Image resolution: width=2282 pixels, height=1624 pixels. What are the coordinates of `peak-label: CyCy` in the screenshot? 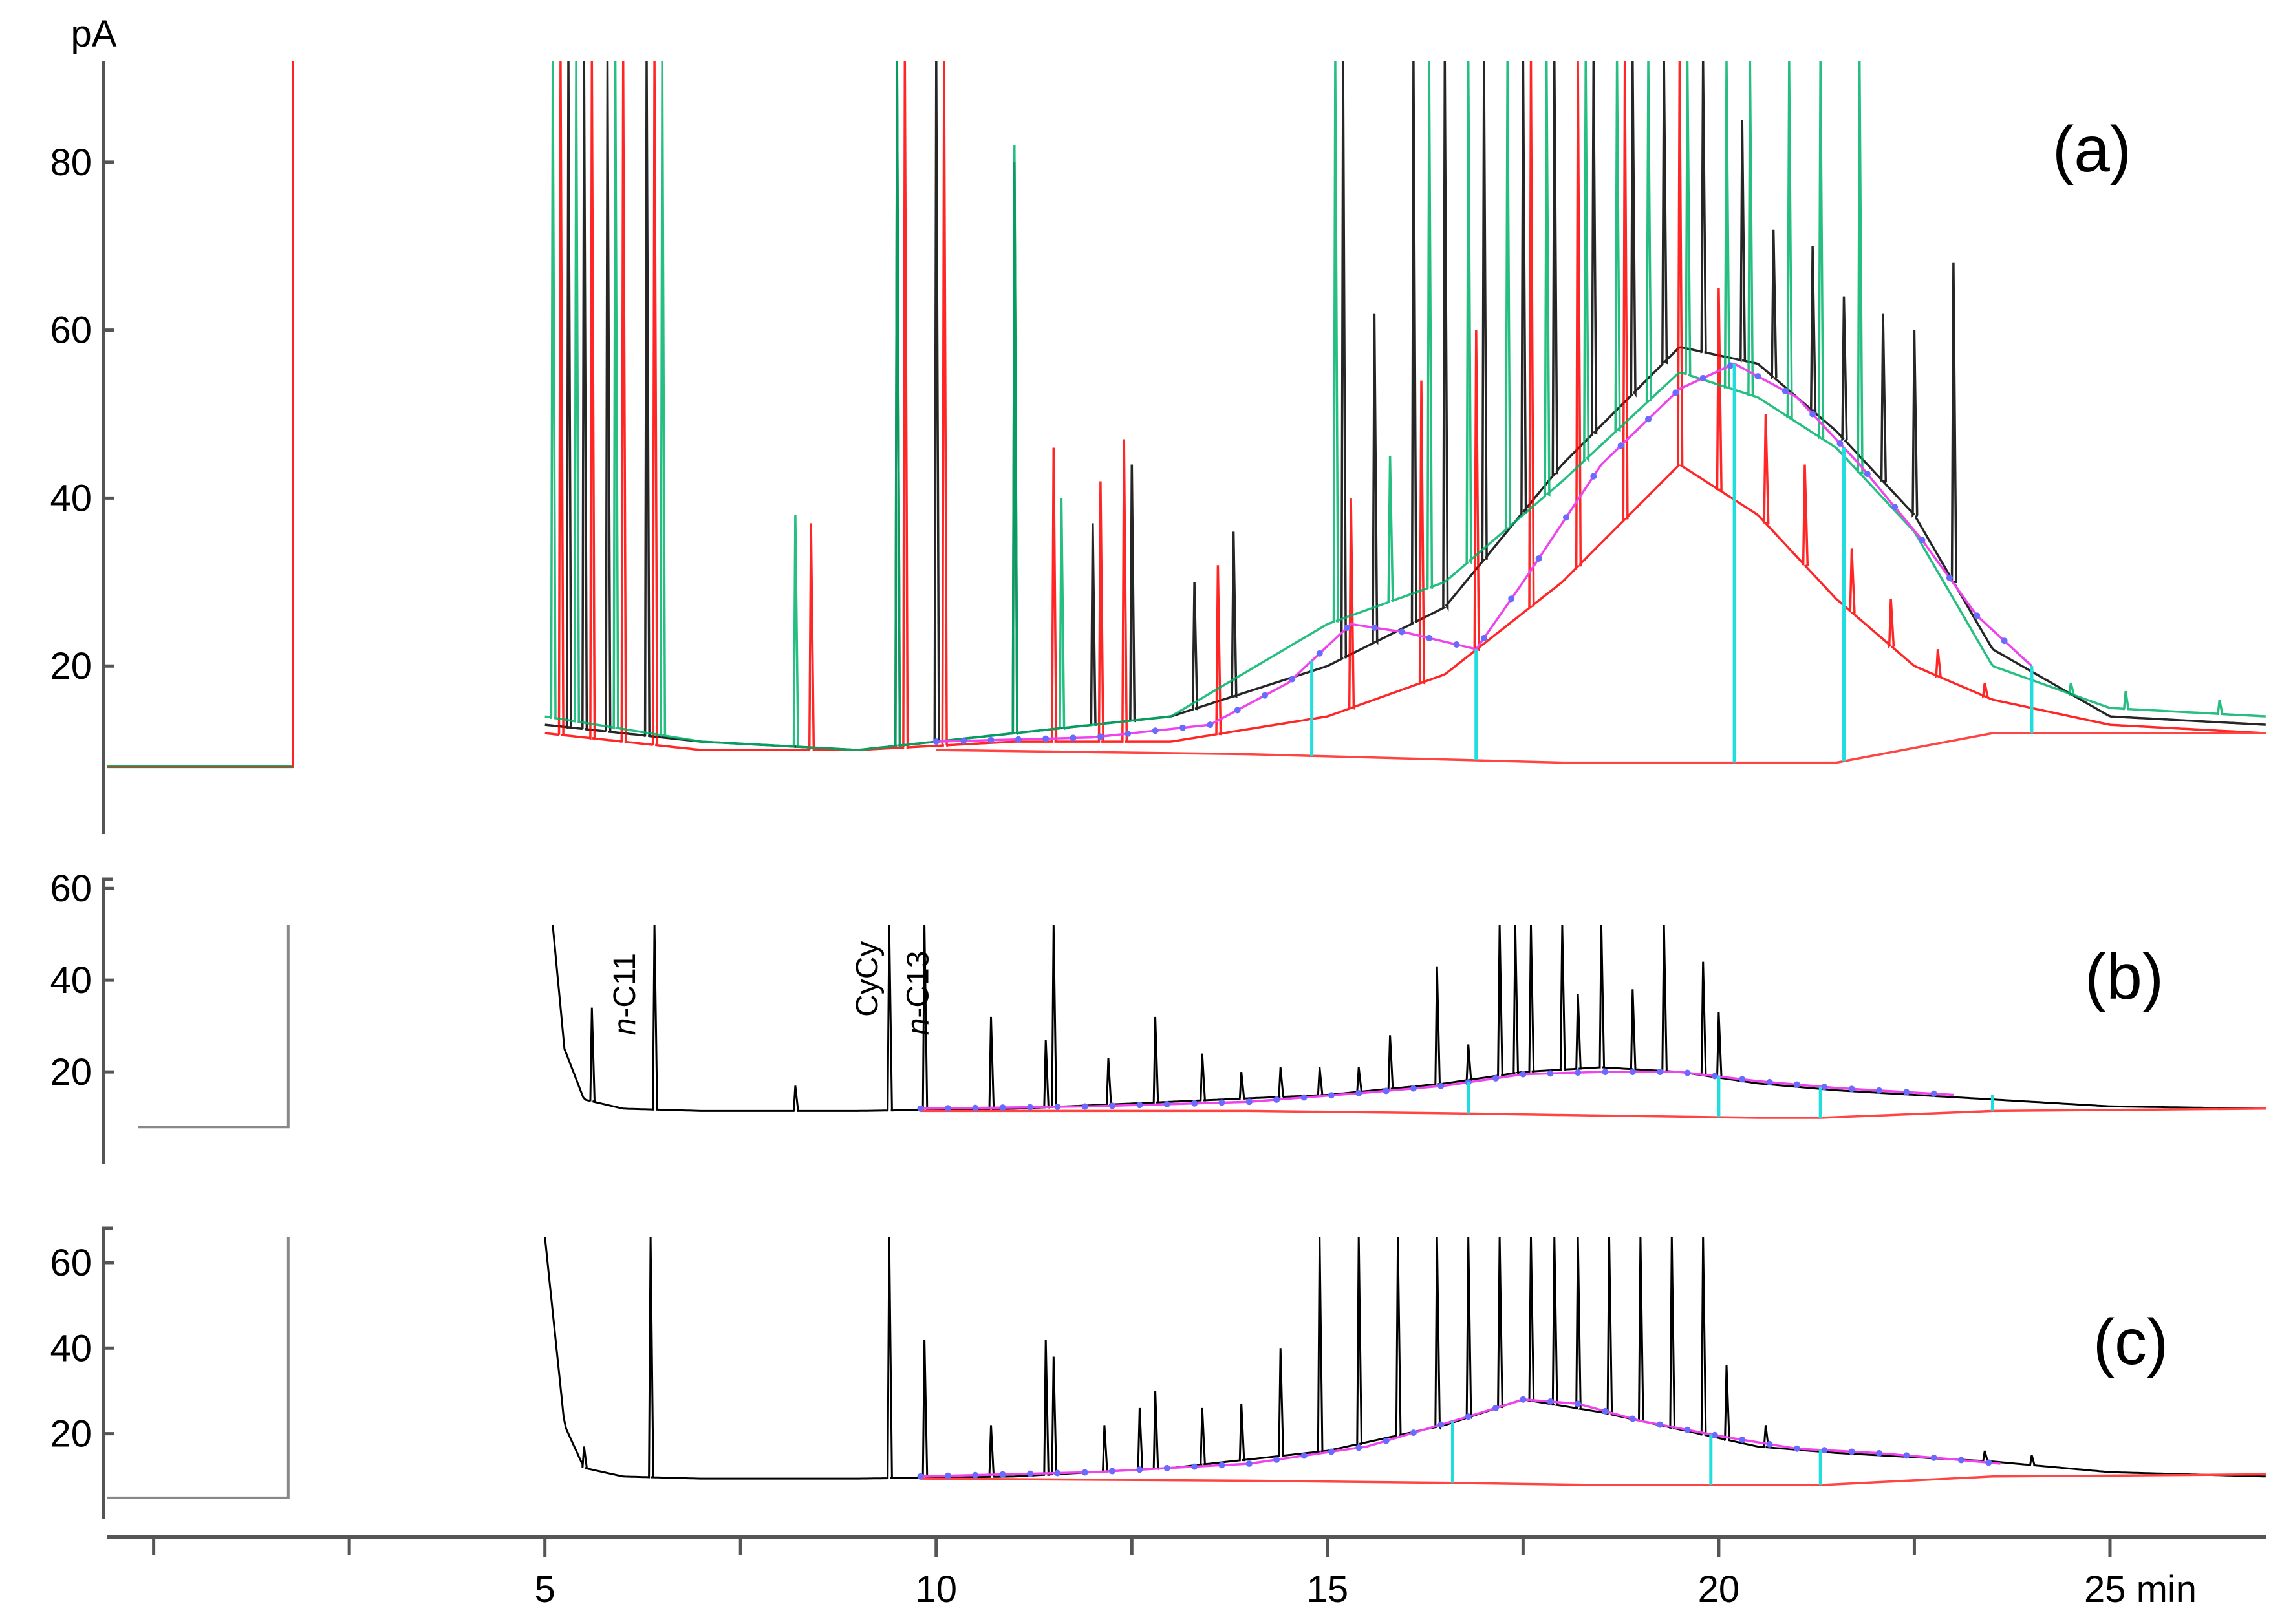 It's located at (867, 979).